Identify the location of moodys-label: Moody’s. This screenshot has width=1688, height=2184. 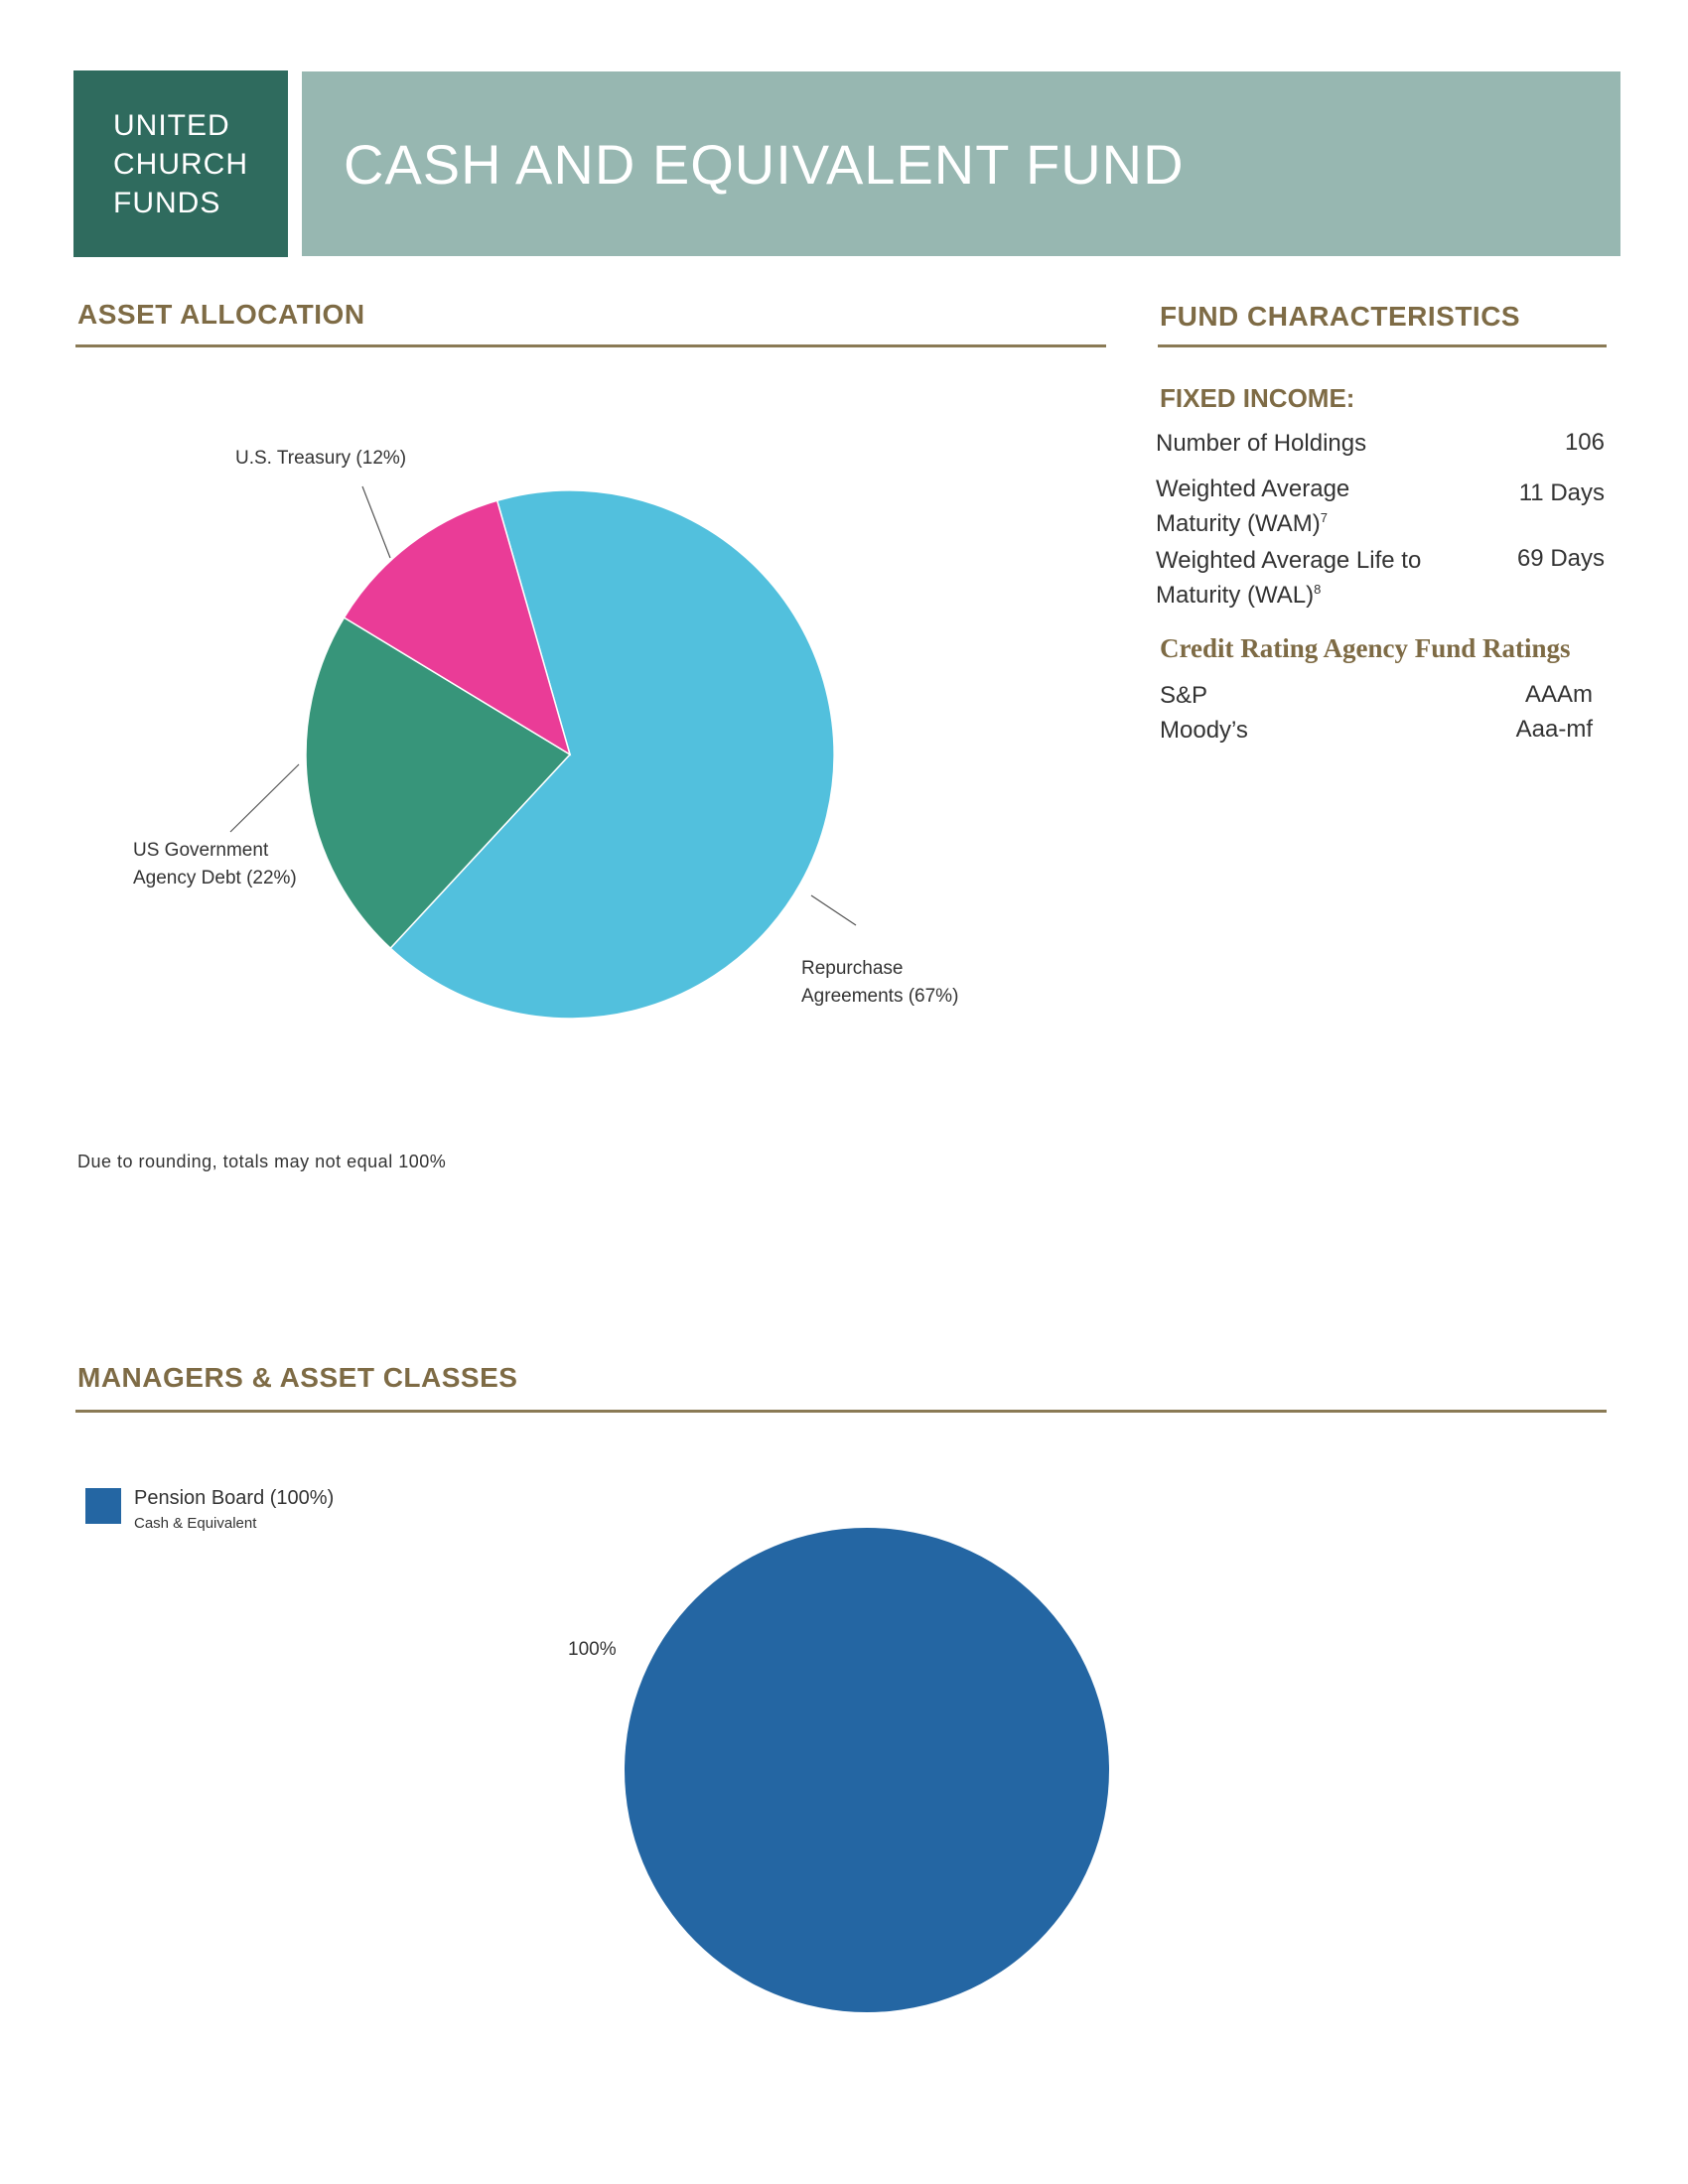
(1204, 730).